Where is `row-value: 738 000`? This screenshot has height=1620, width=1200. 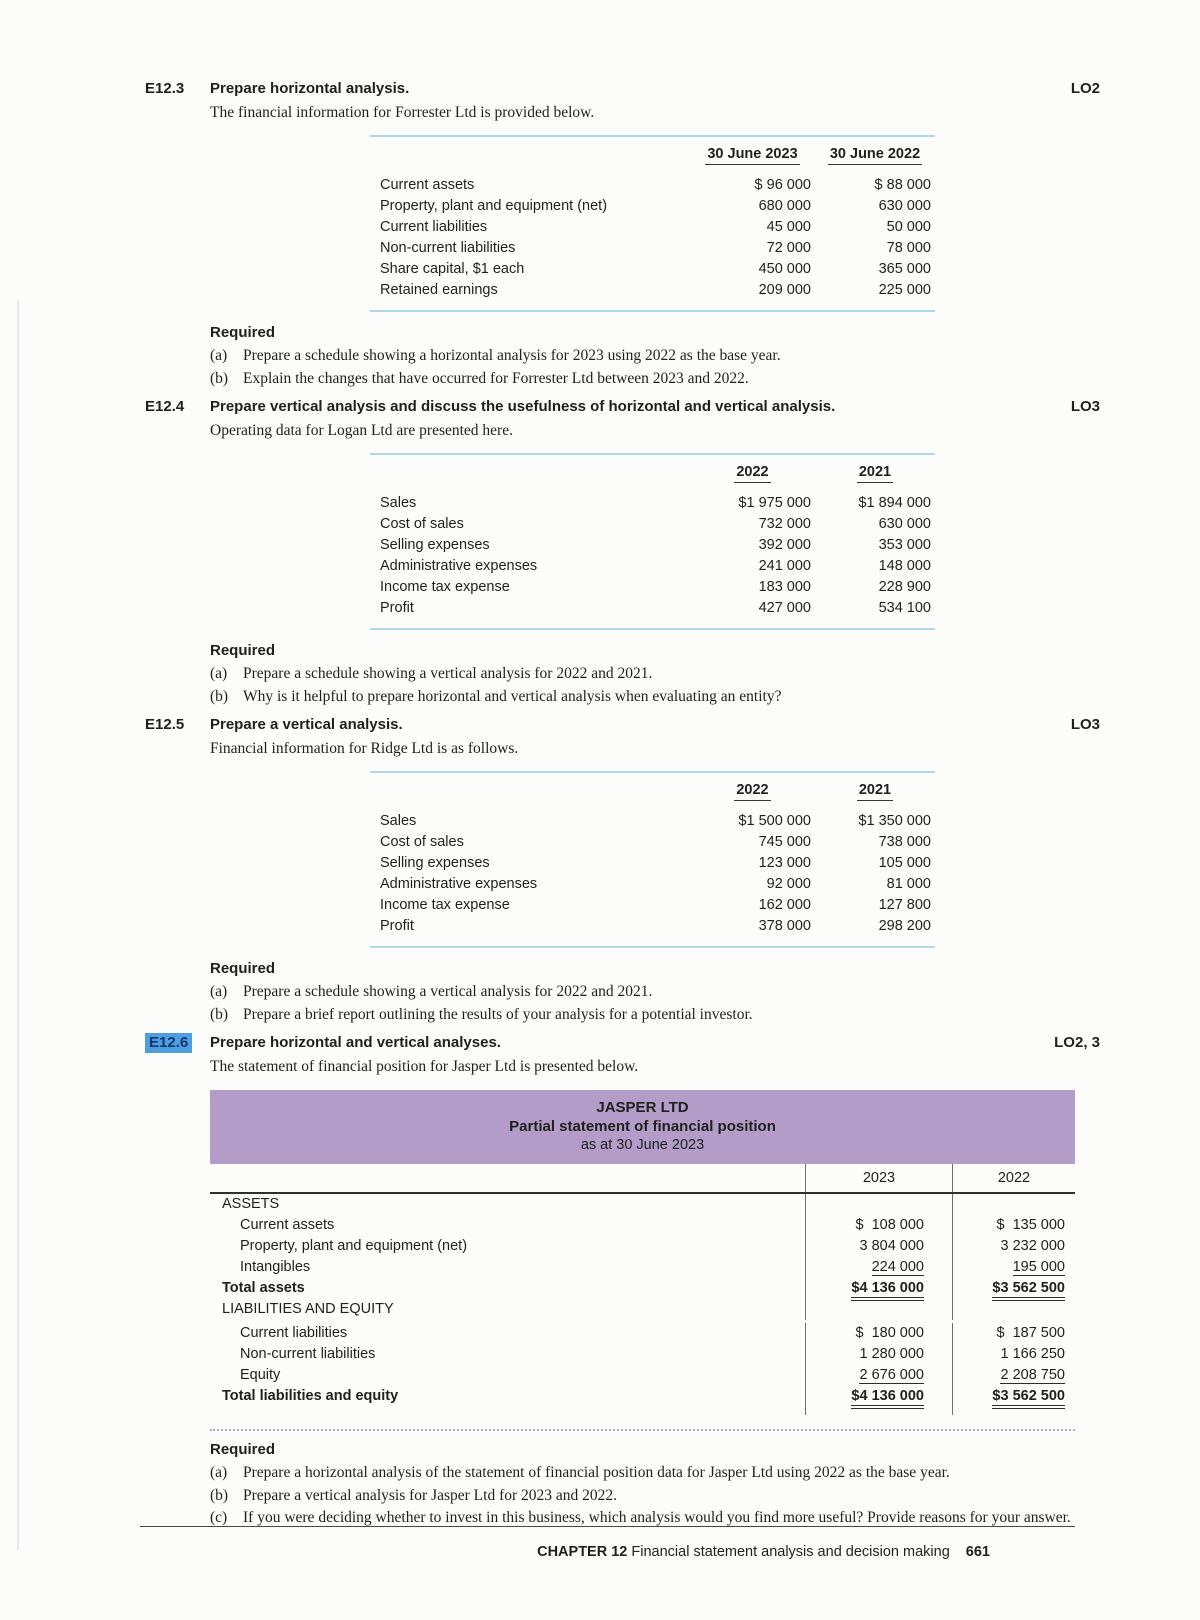
row-value: 738 000 is located at coordinates (904, 842).